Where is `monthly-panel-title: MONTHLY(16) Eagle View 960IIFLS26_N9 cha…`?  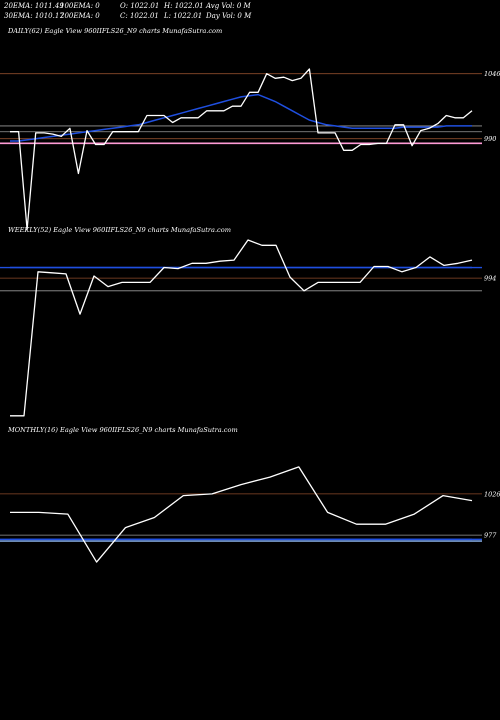 monthly-panel-title: MONTHLY(16) Eagle View 960IIFLS26_N9 cha… is located at coordinates (123, 430).